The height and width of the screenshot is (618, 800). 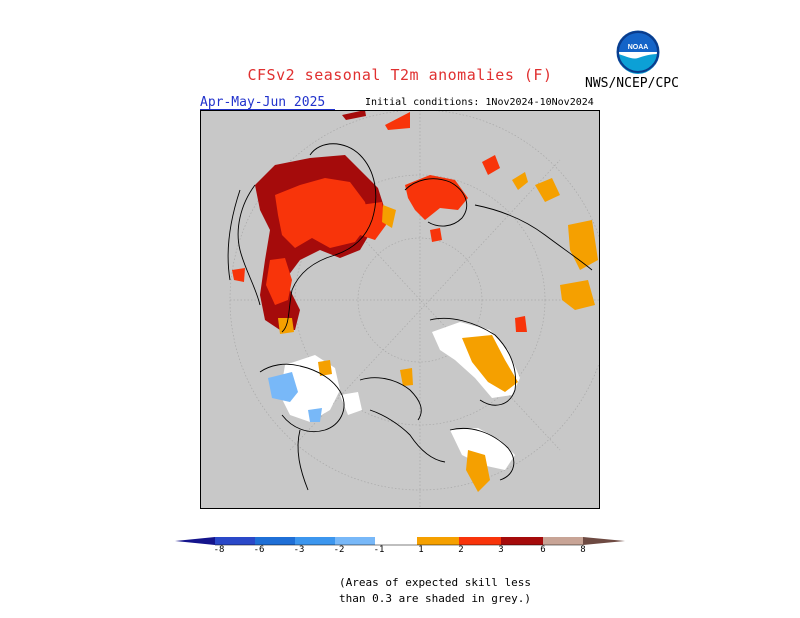 What do you see at coordinates (638, 52) in the screenshot?
I see `noaa-logo: NOAA` at bounding box center [638, 52].